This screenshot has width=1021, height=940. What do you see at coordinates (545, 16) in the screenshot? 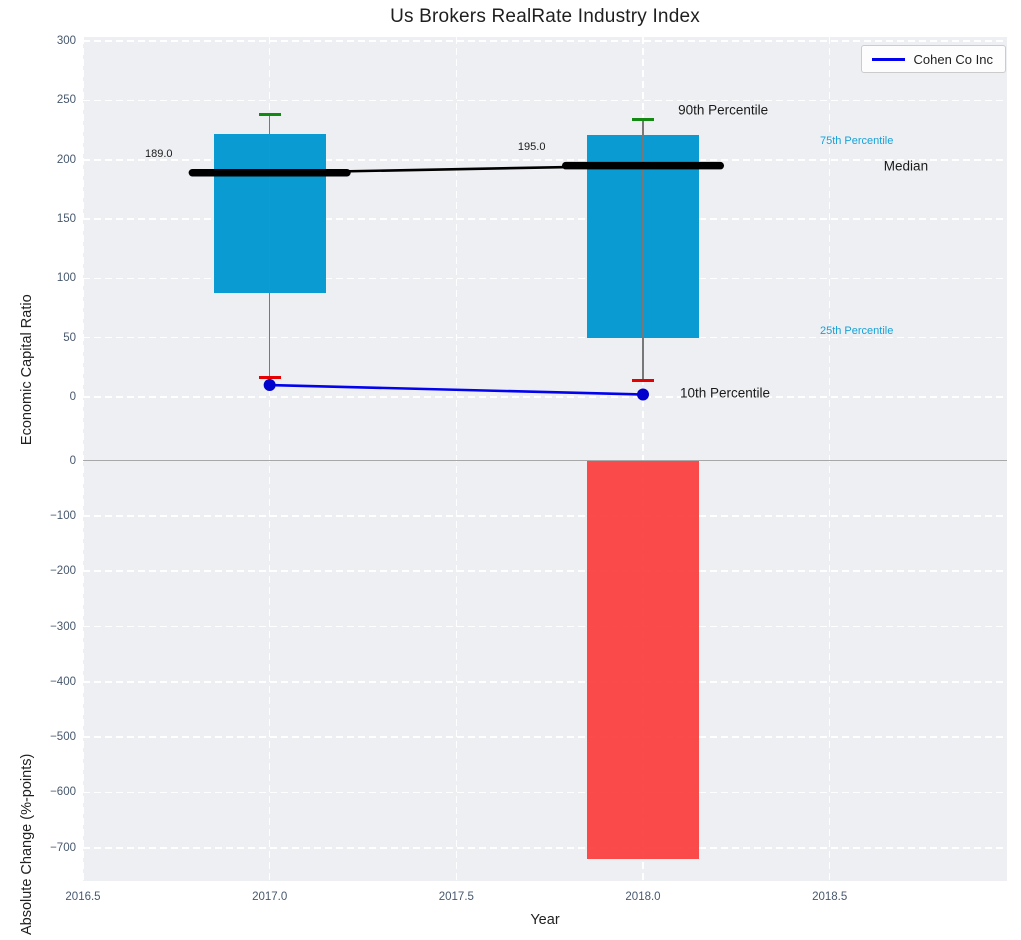
I see `chart-title: Us Brokers RealRate Industry Index` at bounding box center [545, 16].